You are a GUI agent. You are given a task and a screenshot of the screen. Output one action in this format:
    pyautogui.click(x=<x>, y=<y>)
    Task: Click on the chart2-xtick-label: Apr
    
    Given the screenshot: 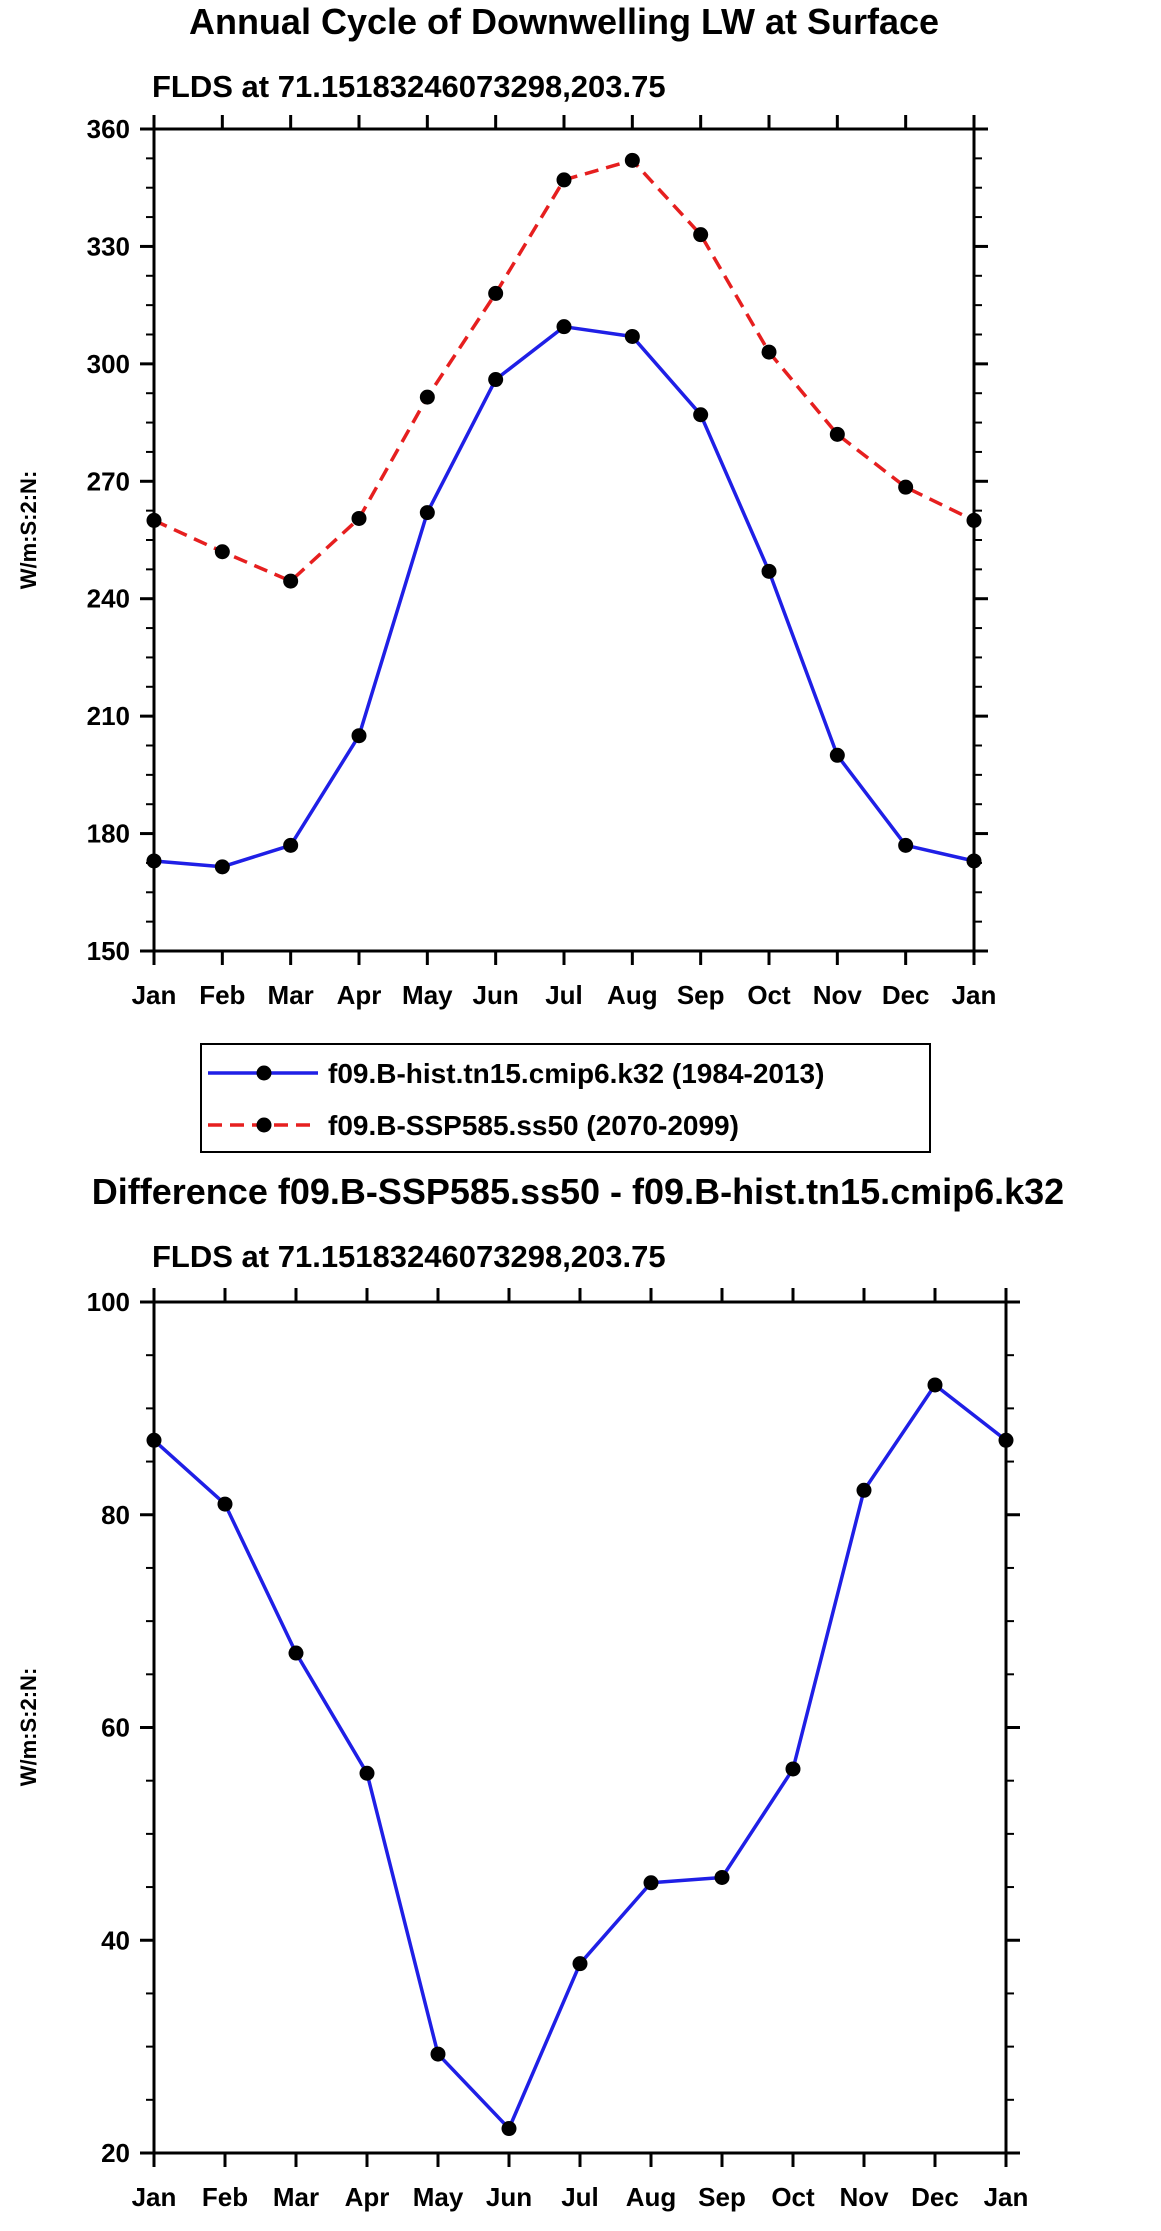 What is the action you would take?
    pyautogui.click(x=367, y=2197)
    